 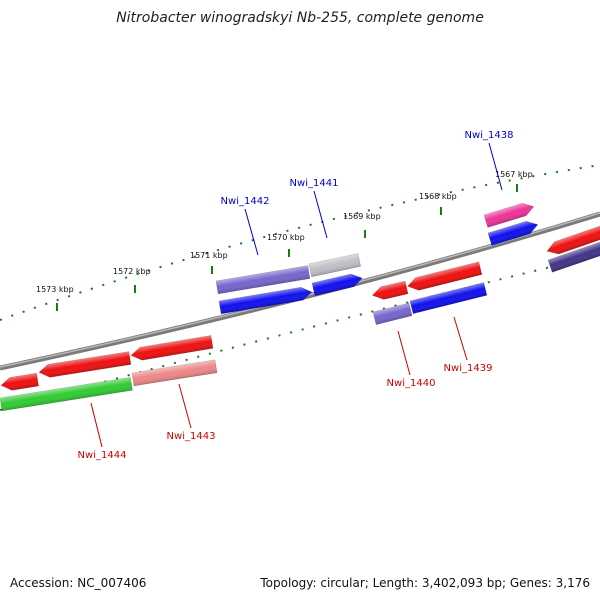 What do you see at coordinates (78, 583) in the screenshot?
I see `accession-text: Accession: NC_007406` at bounding box center [78, 583].